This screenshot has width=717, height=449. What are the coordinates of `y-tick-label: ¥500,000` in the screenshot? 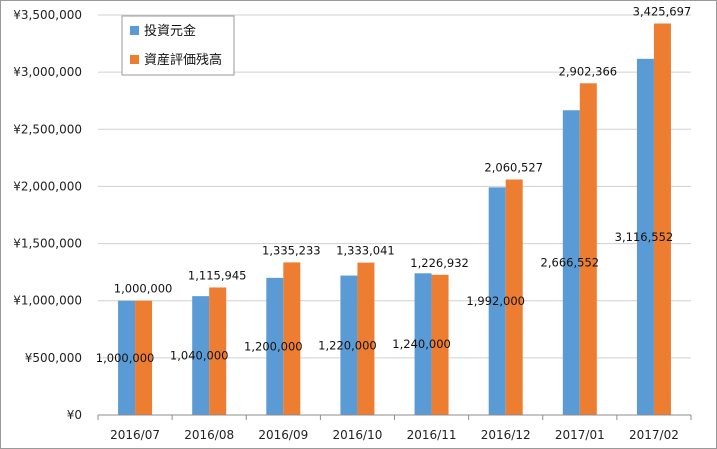 It's located at (53, 358).